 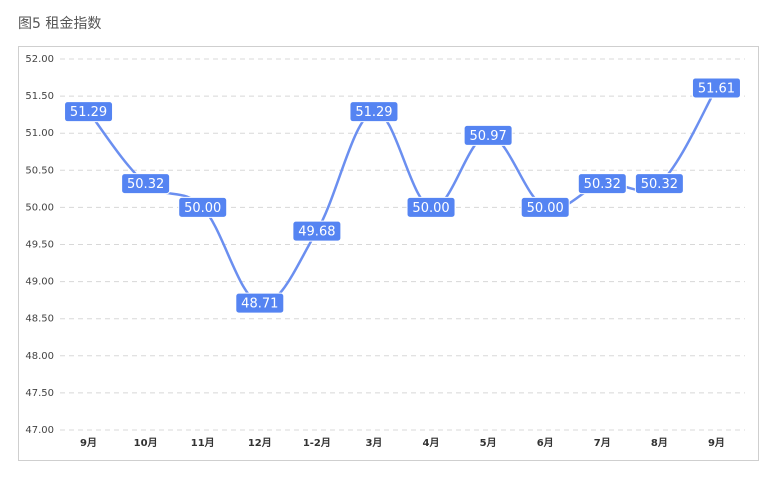 I want to click on y-tick-label: 47.00, so click(x=39, y=430).